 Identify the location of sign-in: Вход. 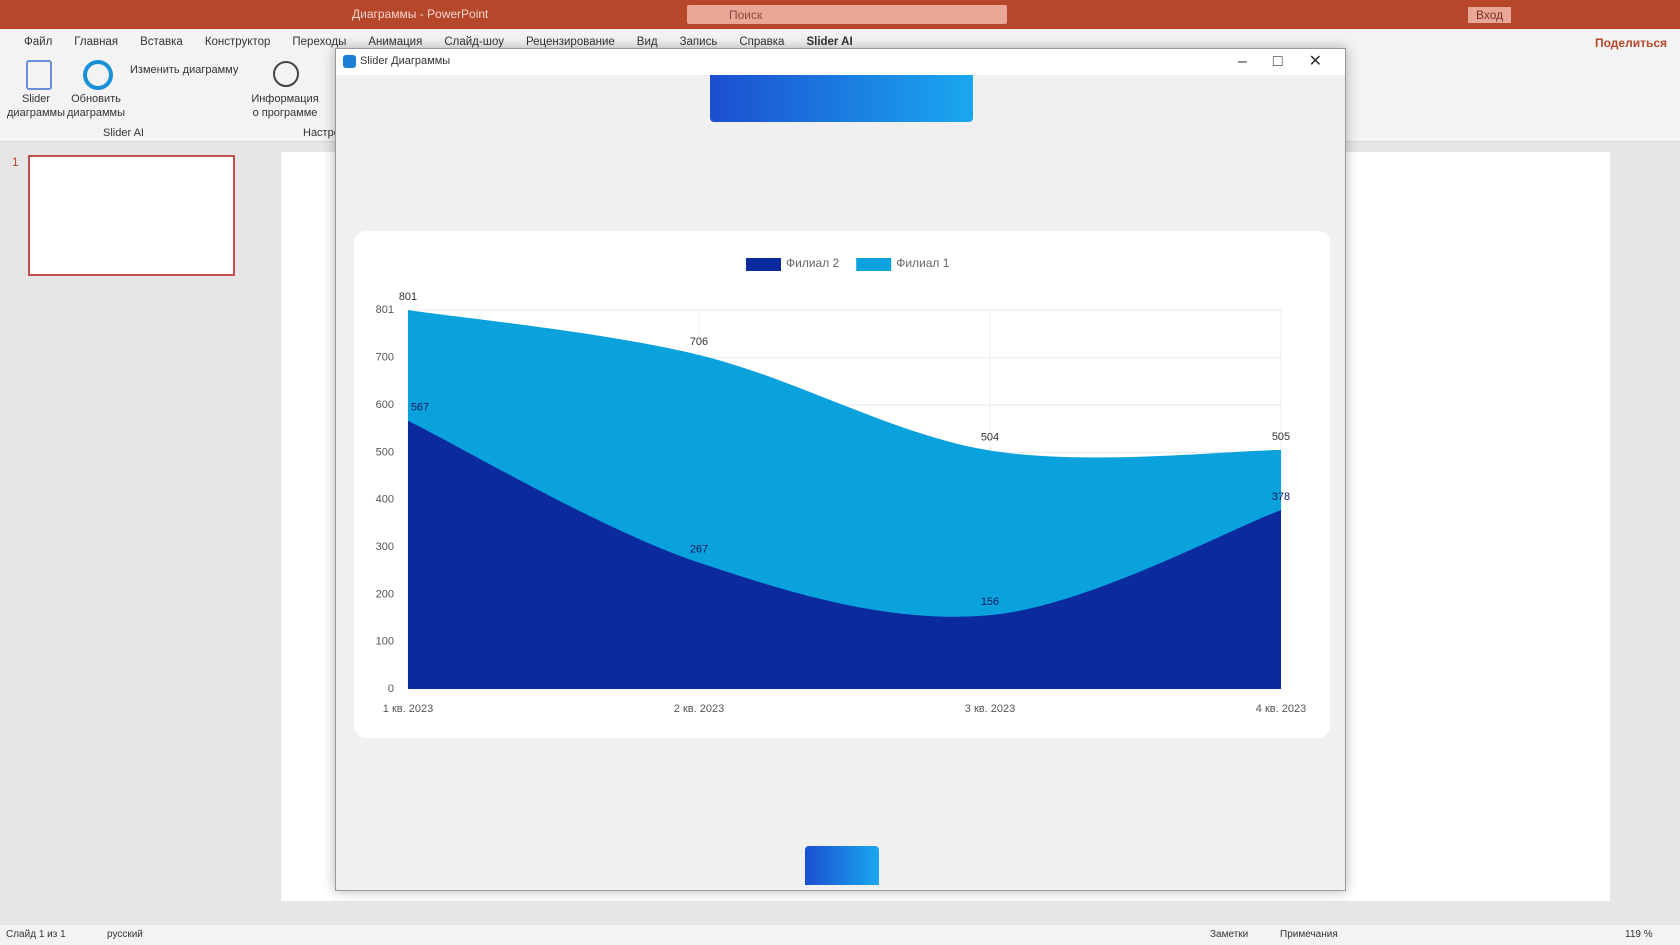
(1490, 15).